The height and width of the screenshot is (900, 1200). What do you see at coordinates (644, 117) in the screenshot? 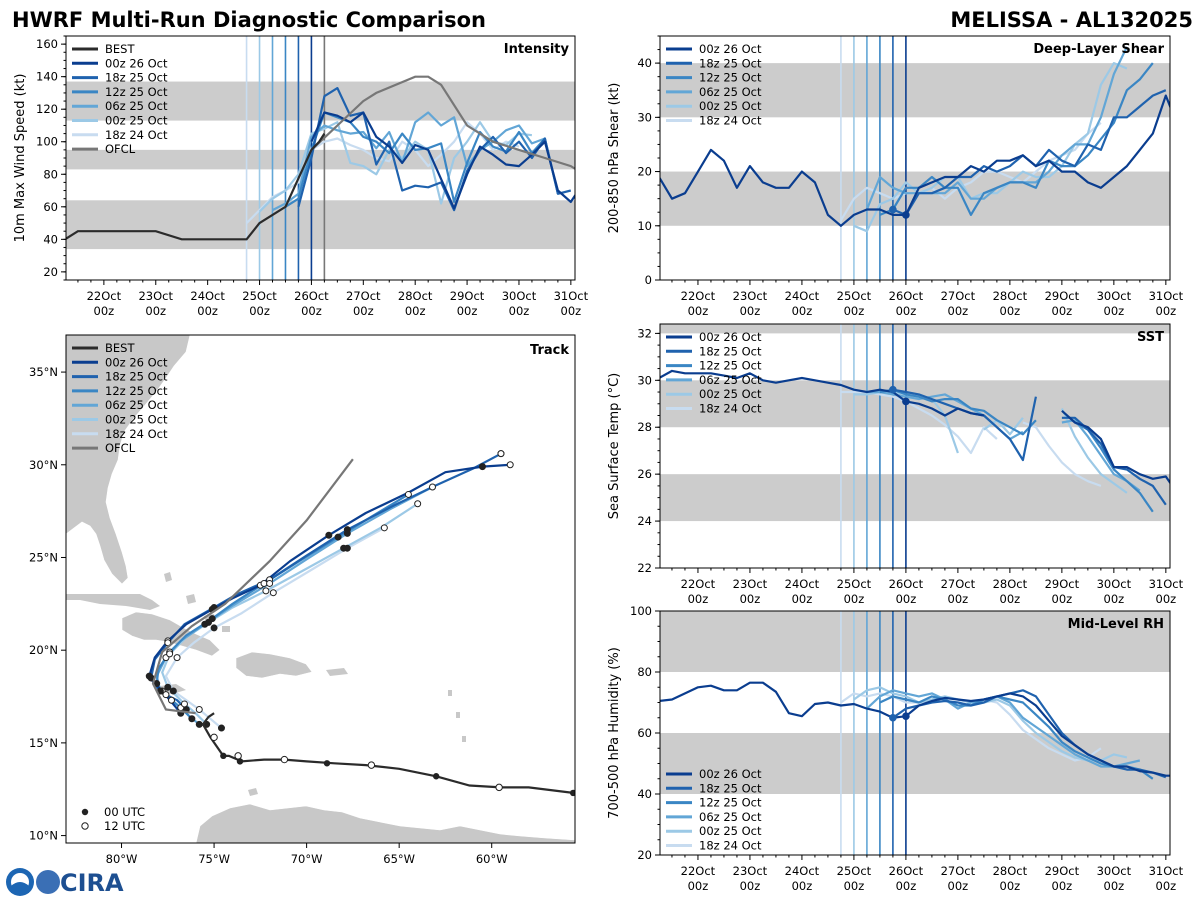
I see `y-tick-label: 30` at bounding box center [644, 117].